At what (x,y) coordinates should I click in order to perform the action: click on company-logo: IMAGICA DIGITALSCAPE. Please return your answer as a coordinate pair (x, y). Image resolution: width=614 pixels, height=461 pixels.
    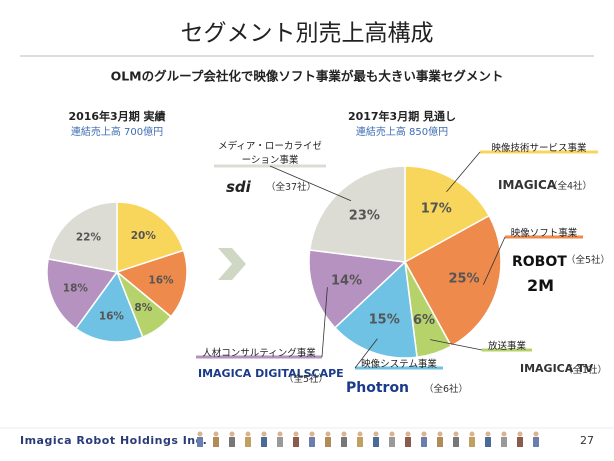
    Looking at the image, I should click on (271, 373).